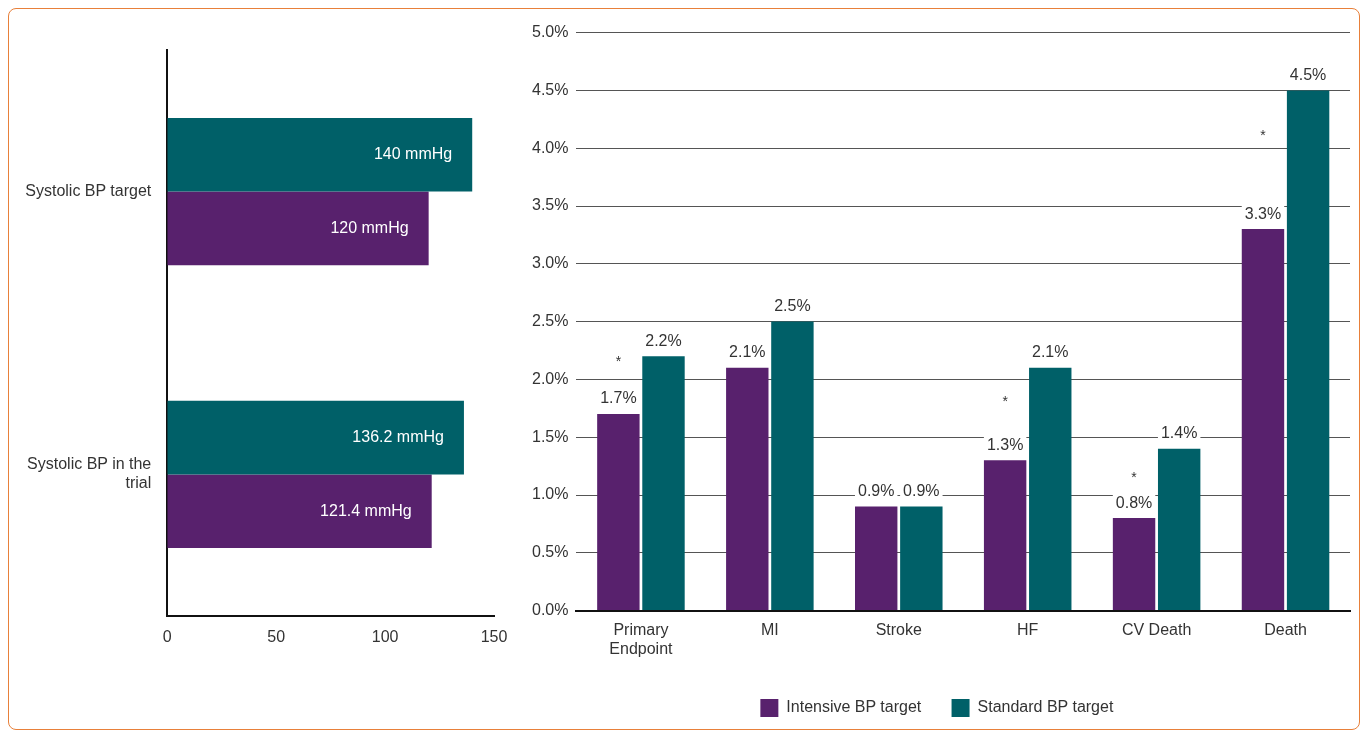  Describe the element at coordinates (413, 154) in the screenshot. I see `data-label: 140 mmHg` at that location.